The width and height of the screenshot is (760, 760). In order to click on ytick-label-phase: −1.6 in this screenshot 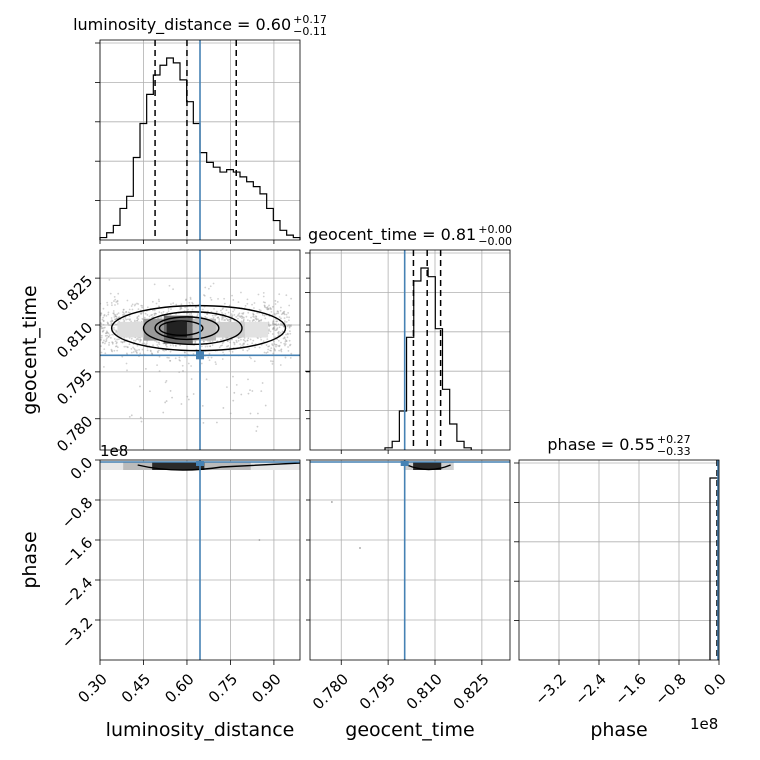, I will do `click(77, 553)`.